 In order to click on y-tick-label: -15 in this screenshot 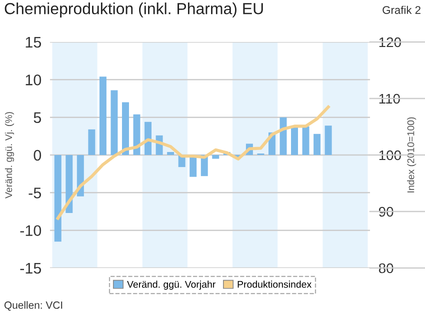, I will do `click(31, 268)`.